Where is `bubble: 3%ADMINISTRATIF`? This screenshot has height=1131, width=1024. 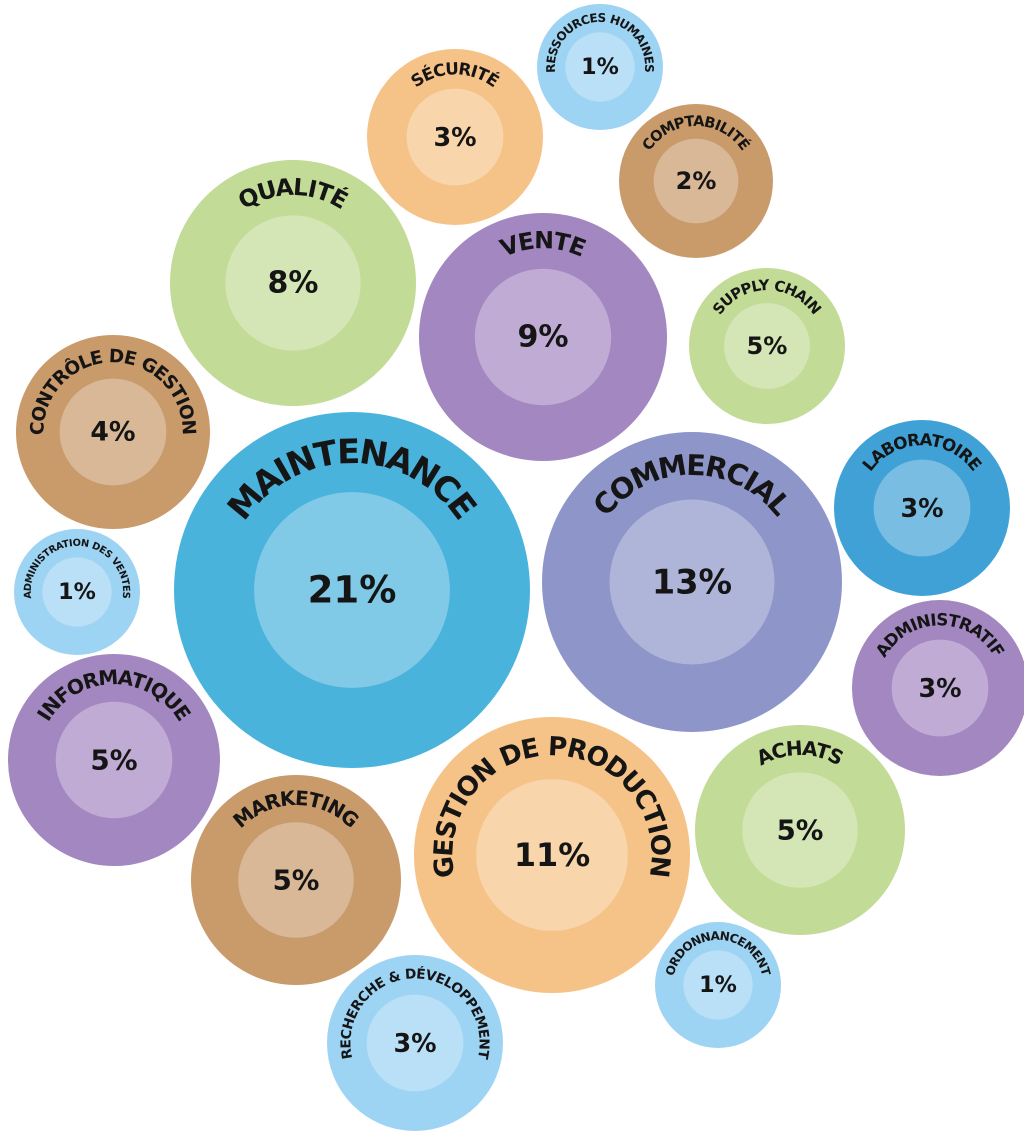 bubble: 3%ADMINISTRATIF is located at coordinates (938, 688).